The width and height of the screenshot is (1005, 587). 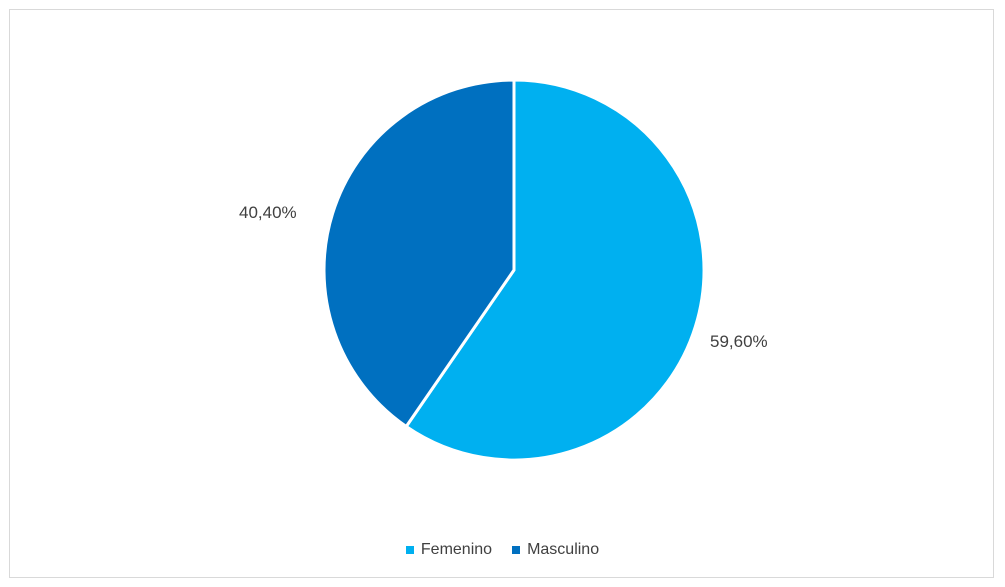 I want to click on legend-swatch-femenino, so click(x=409, y=550).